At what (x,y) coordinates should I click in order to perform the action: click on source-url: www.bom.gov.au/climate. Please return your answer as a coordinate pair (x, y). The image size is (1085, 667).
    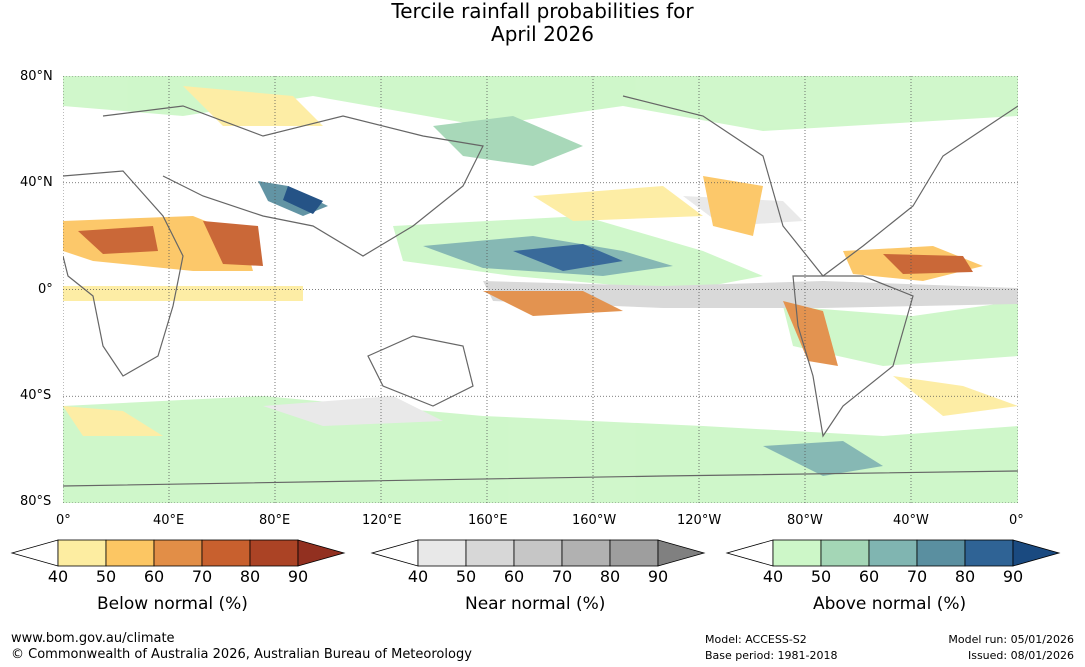
    Looking at the image, I should click on (93, 638).